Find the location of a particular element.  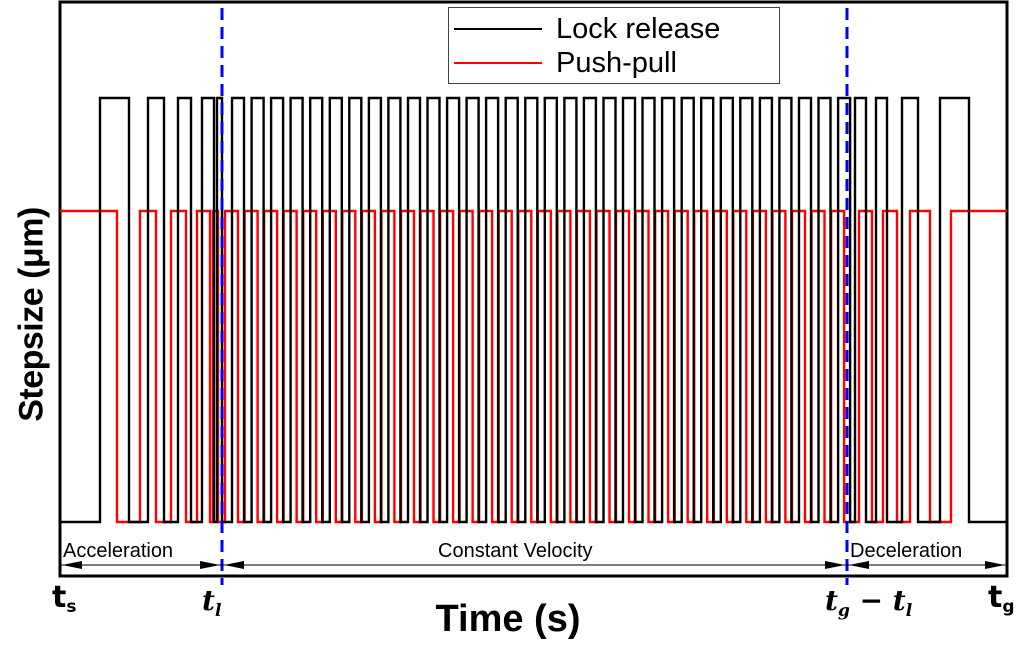

y-axis-label: Stepsize (μm) is located at coordinates (31, 314).